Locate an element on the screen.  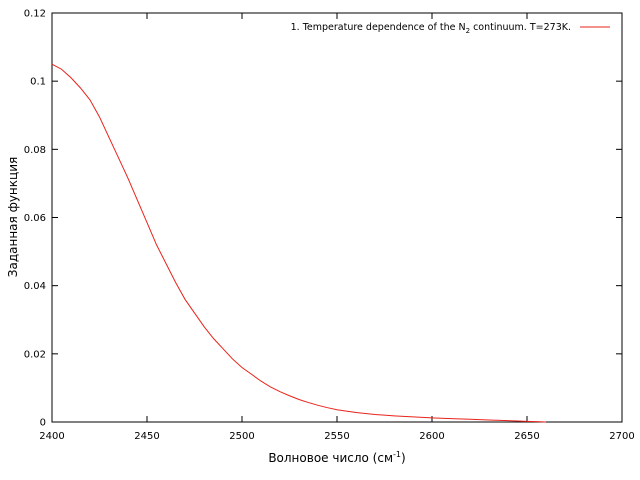
y-axis-title: Заданная функция is located at coordinates (13, 217).